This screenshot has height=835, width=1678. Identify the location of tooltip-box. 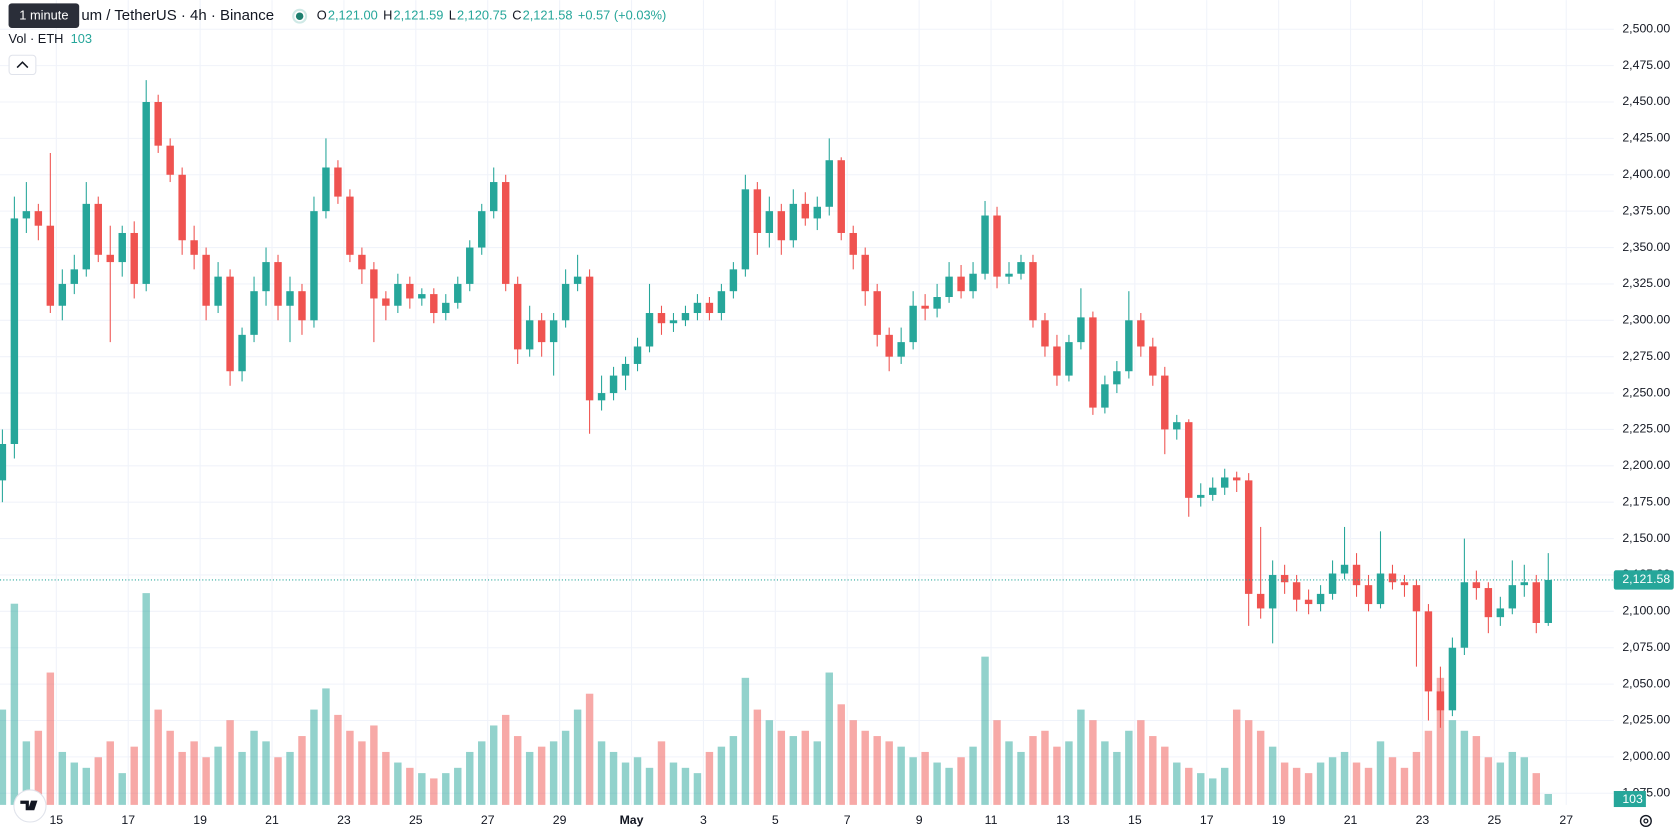
(44, 15).